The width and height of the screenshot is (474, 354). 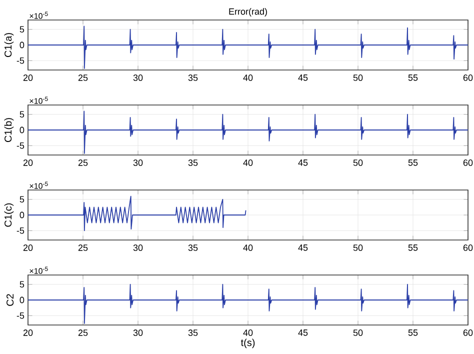 I want to click on x-axis-title: t(s), so click(x=247, y=343).